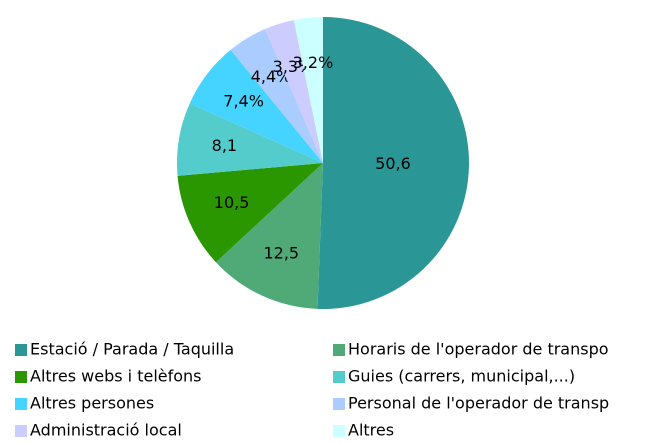 The width and height of the screenshot is (647, 444). I want to click on data-label: 10,5, so click(232, 202).